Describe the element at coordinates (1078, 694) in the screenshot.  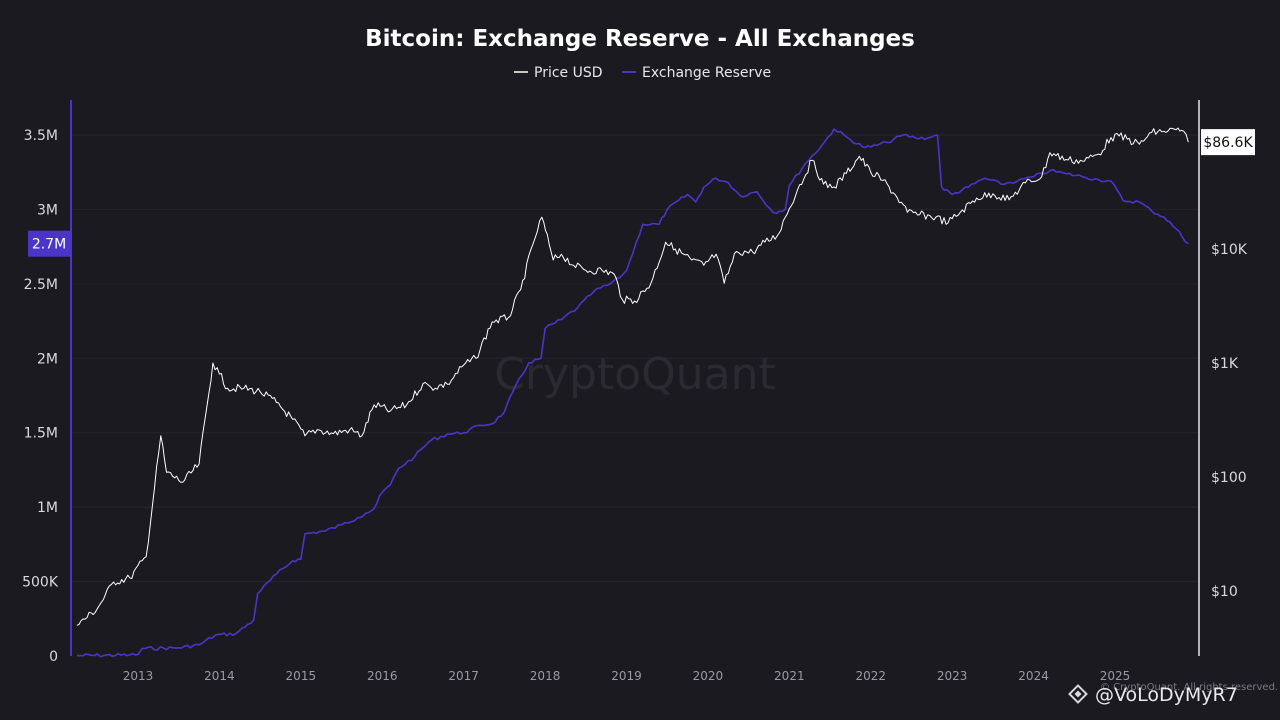
I see `diamond-logo-icon` at that location.